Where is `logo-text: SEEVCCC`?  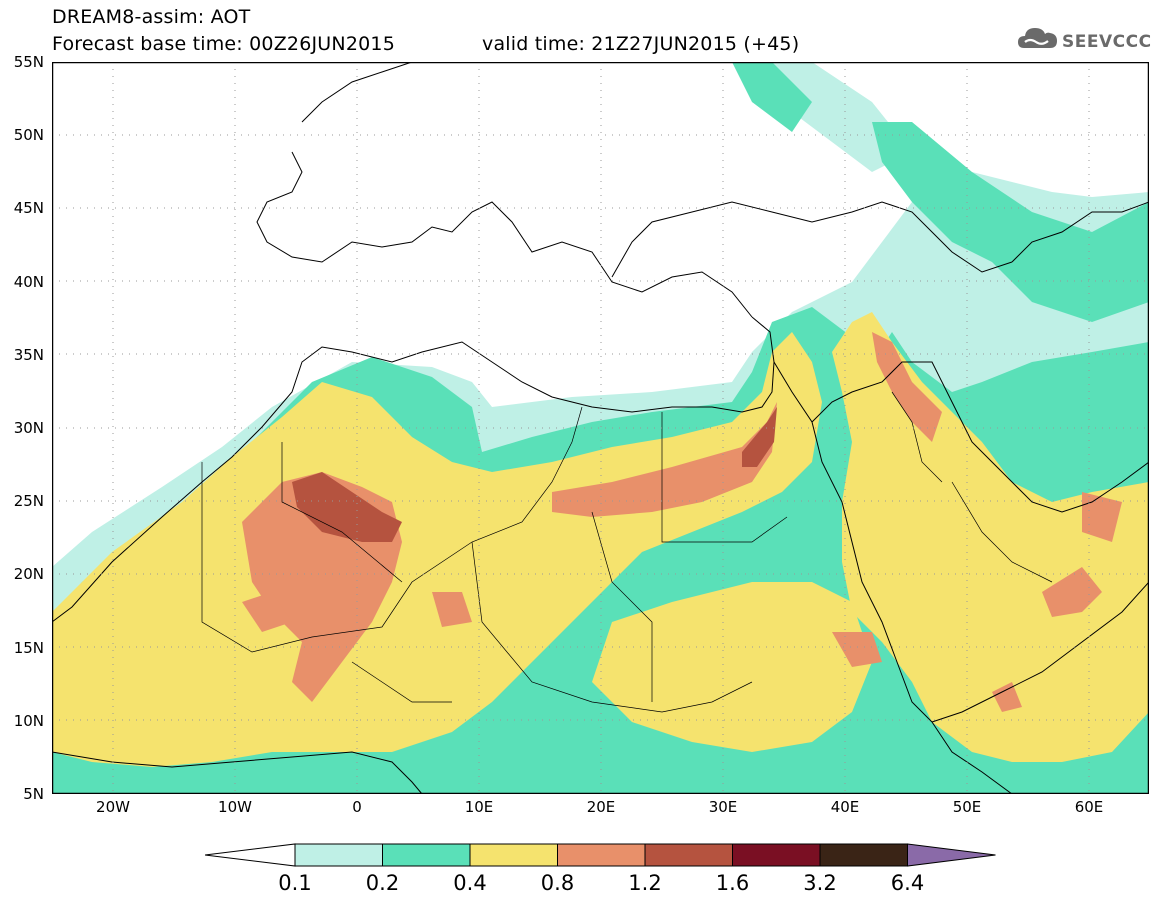 logo-text: SEEVCCC is located at coordinates (1107, 42).